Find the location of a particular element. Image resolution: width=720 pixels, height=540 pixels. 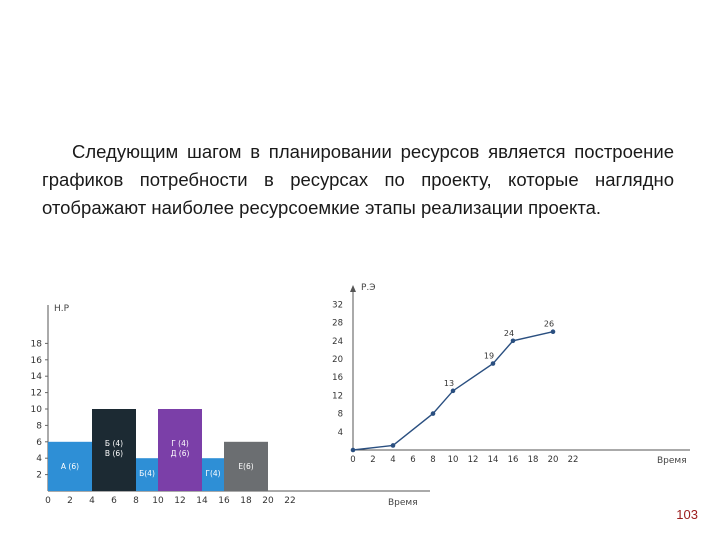

bar-label: В (6) is located at coordinates (114, 453).